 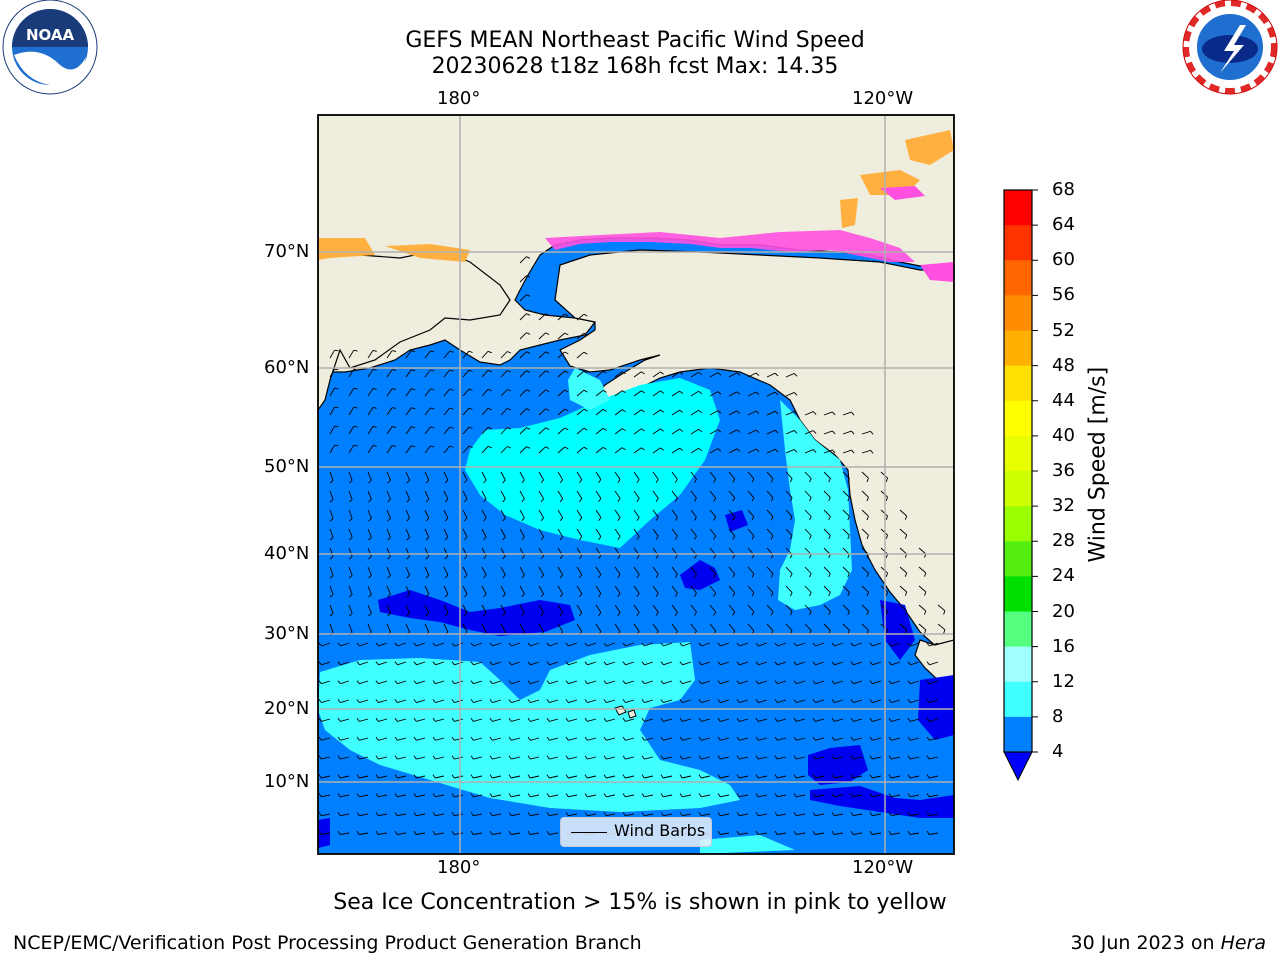 What do you see at coordinates (287, 781) in the screenshot?
I see `lat-tick-10n: 10°N` at bounding box center [287, 781].